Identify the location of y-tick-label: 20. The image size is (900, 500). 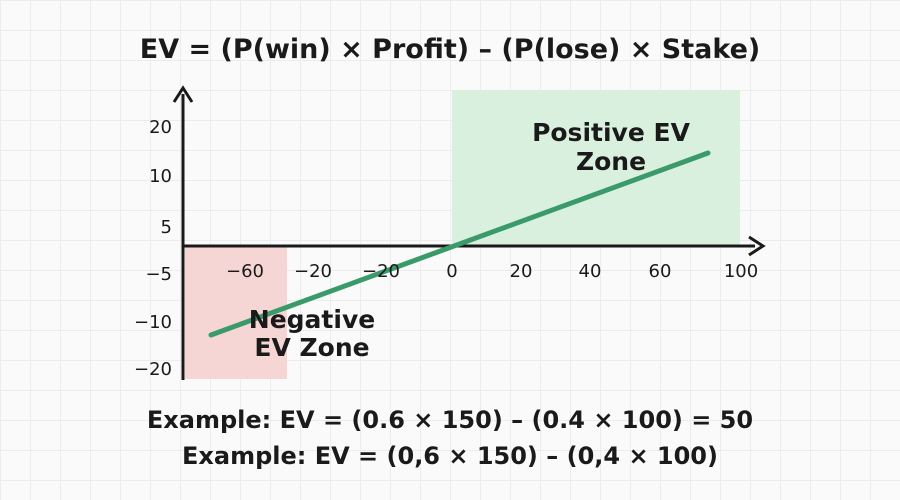
(160, 127).